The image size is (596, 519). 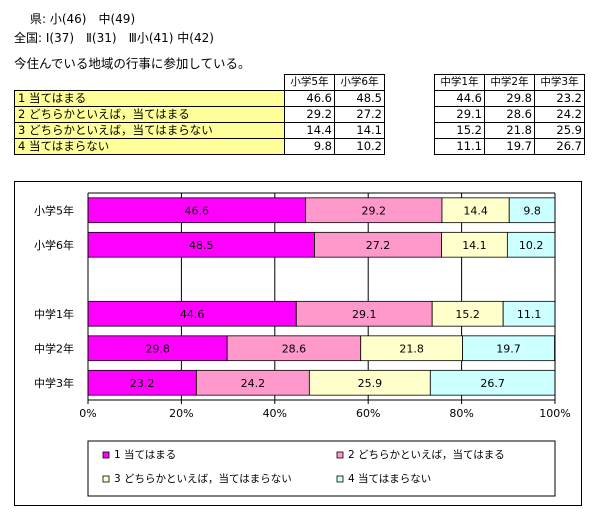 I want to click on x-tick-label: 0%, so click(x=87, y=413).